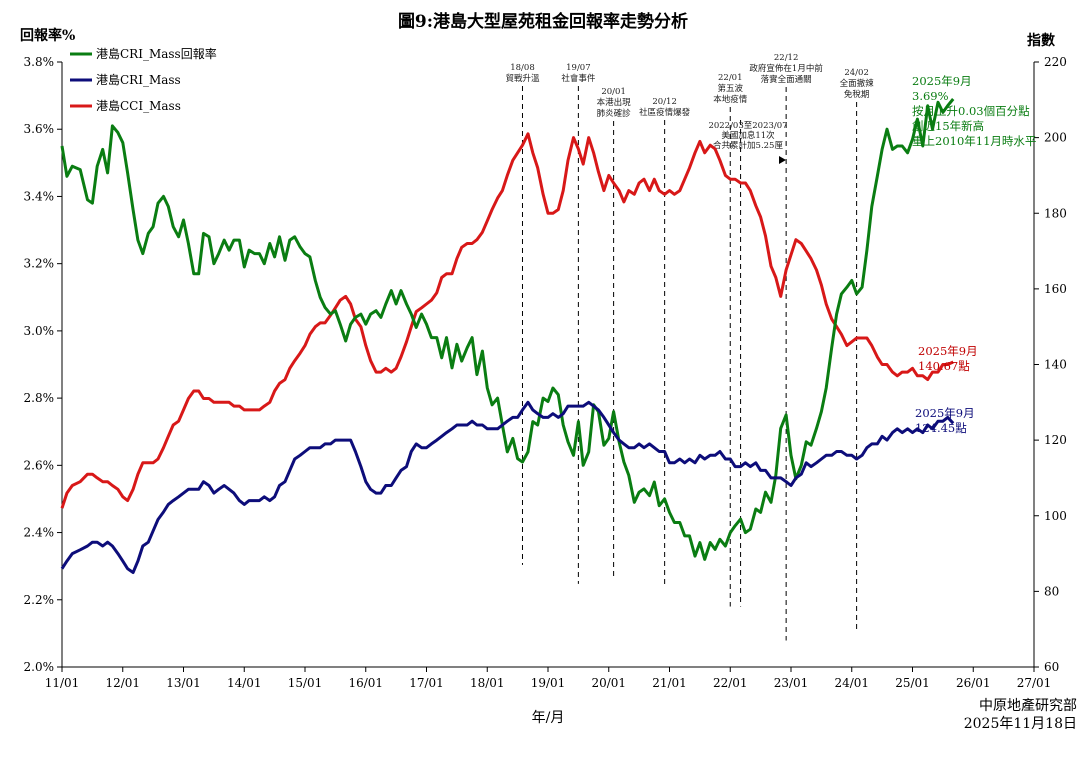 The width and height of the screenshot is (1086, 761). Describe the element at coordinates (122, 683) in the screenshot. I see `x-tick-label: 12/01` at that location.